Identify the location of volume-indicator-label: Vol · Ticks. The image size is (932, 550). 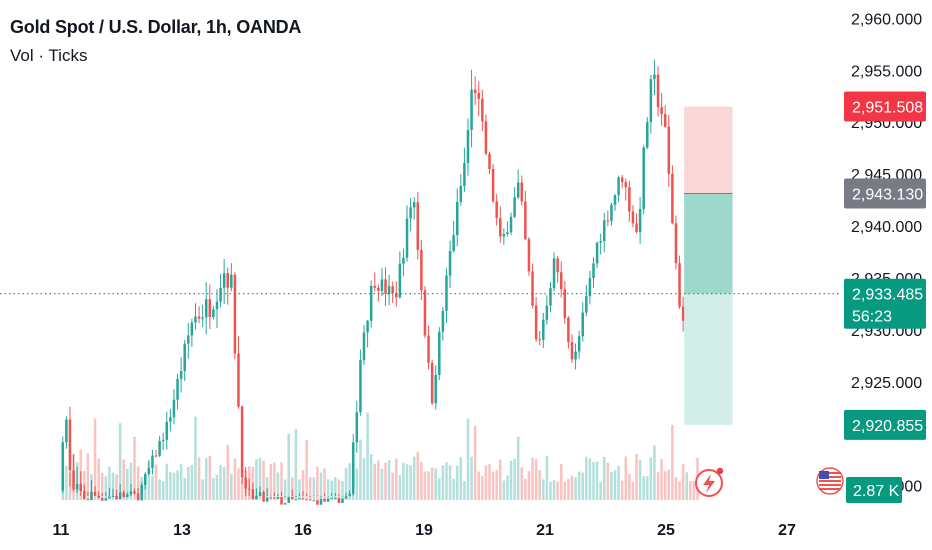
(49, 55).